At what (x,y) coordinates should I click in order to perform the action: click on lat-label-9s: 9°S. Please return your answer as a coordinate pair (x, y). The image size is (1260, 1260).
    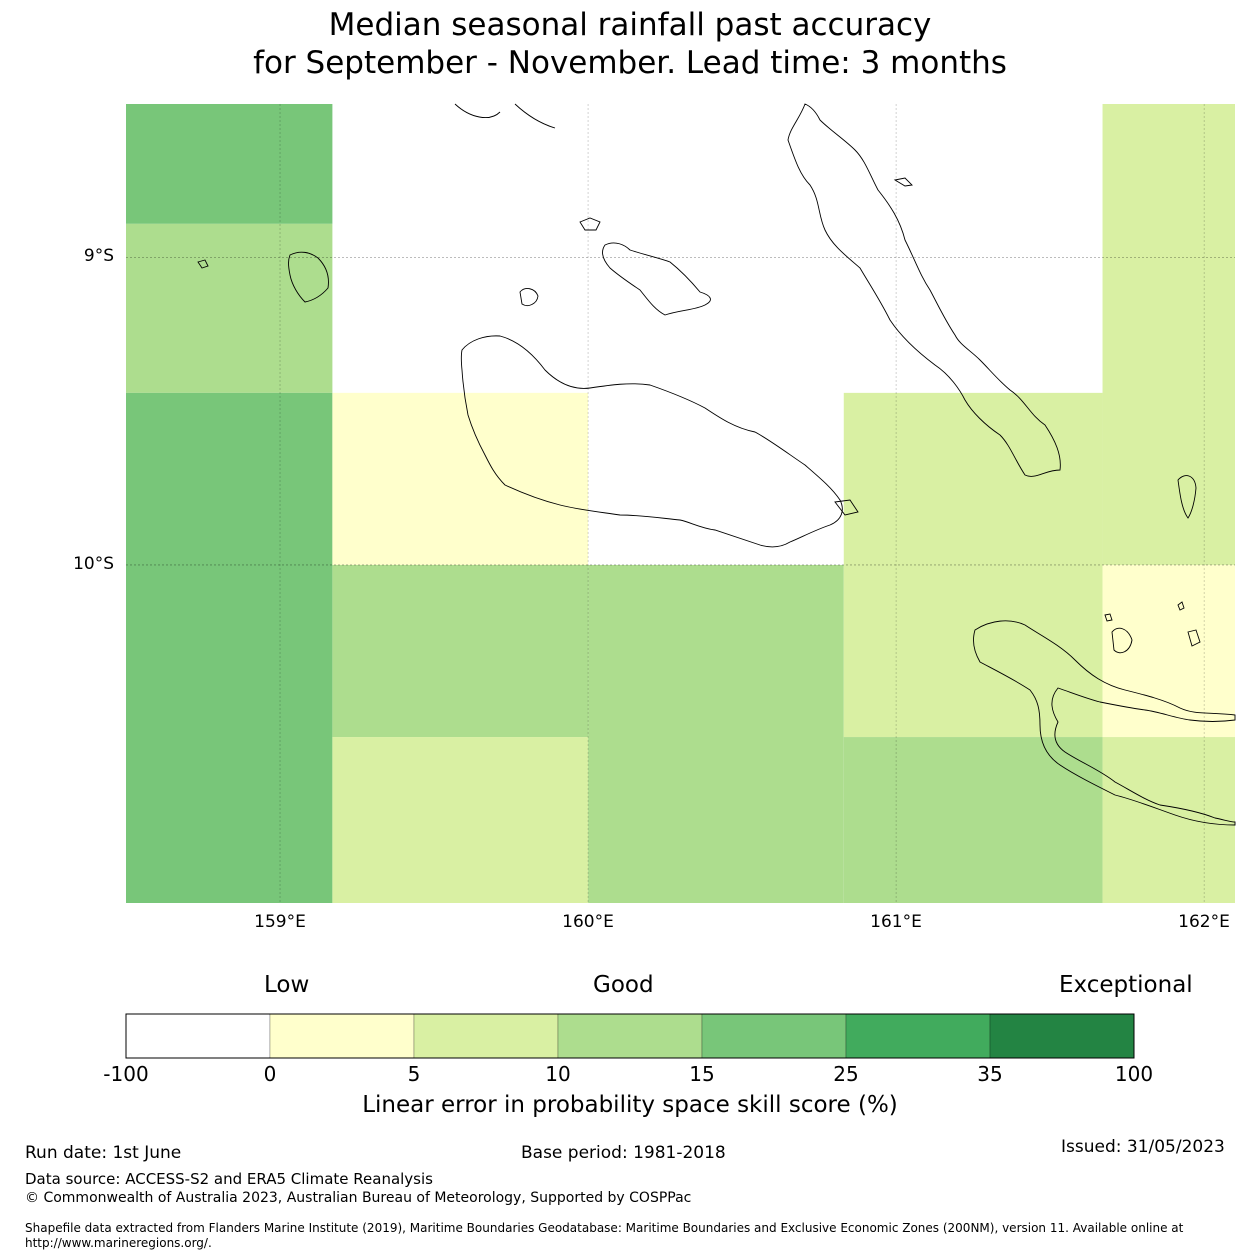
    Looking at the image, I should click on (98, 256).